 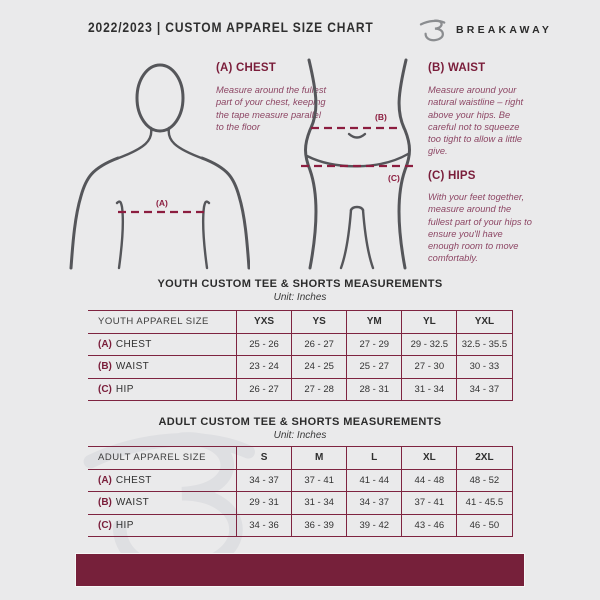 What do you see at coordinates (159, 166) in the screenshot?
I see `upper-body-figure: (A)` at bounding box center [159, 166].